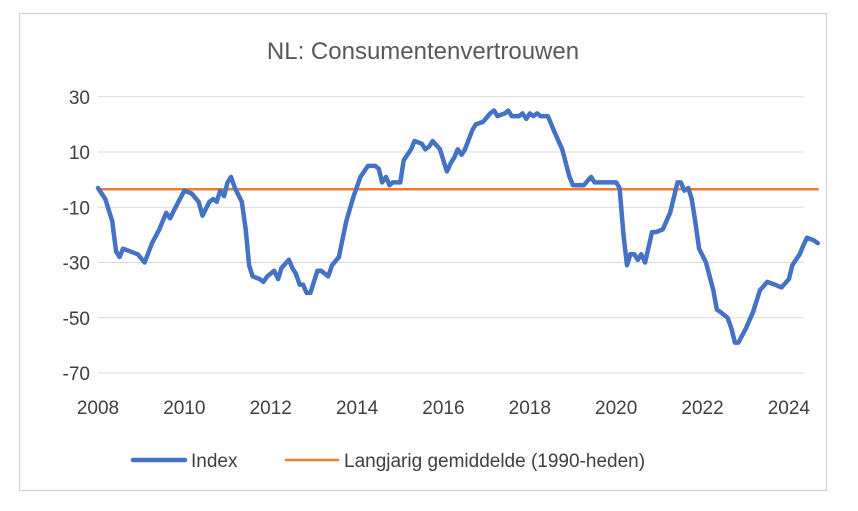 This screenshot has height=511, width=858. What do you see at coordinates (76, 264) in the screenshot?
I see `y-tick-label: -30` at bounding box center [76, 264].